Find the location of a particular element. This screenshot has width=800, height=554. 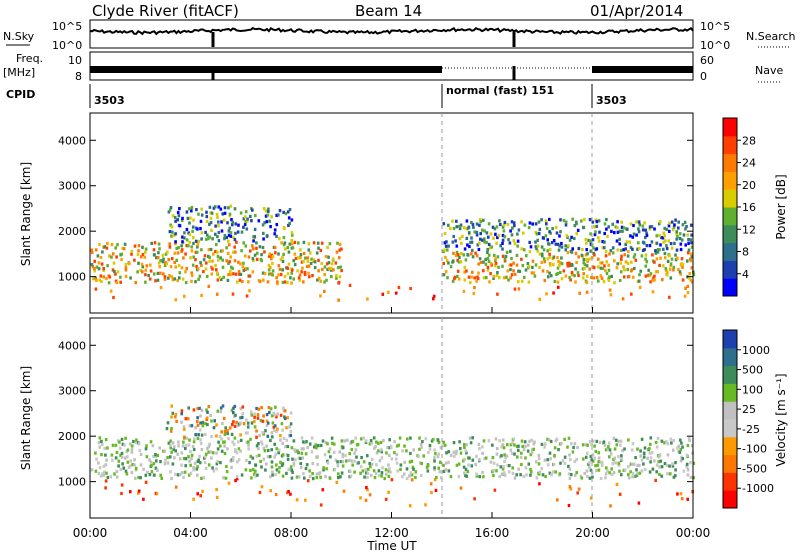

freq-unit: [MHz] is located at coordinates (19, 72).